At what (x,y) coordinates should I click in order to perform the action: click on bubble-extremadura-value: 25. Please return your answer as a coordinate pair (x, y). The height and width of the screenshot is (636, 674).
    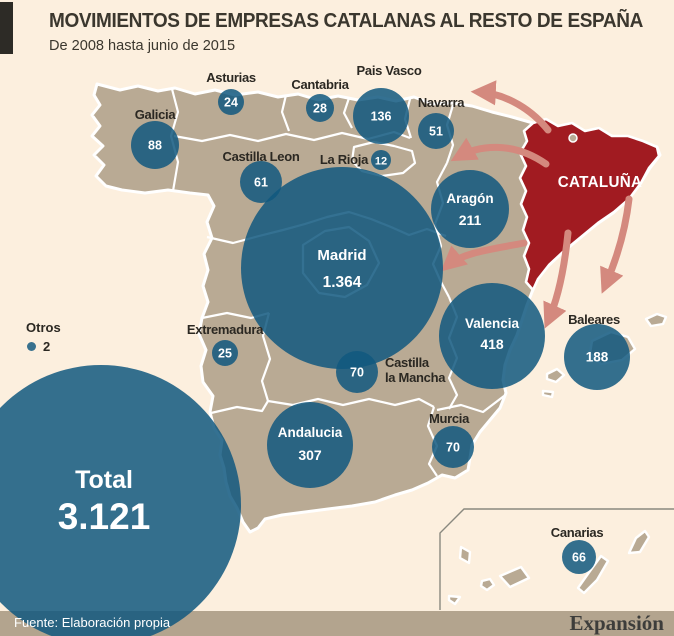
    Looking at the image, I should click on (225, 354).